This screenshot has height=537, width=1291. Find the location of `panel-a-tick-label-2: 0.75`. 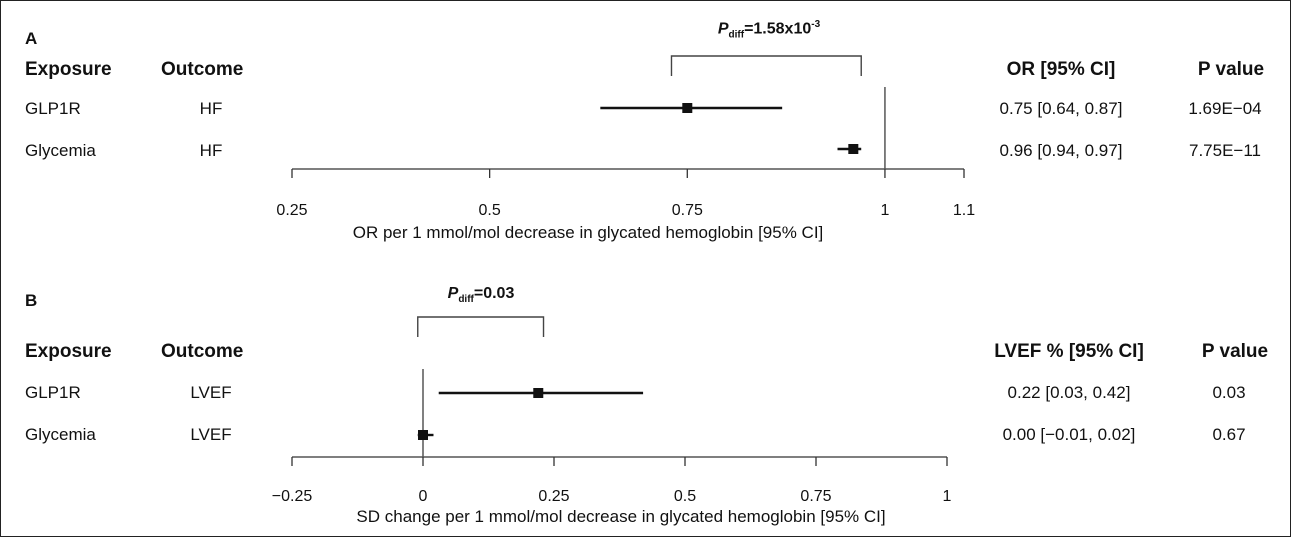

panel-a-tick-label-2: 0.75 is located at coordinates (687, 210).